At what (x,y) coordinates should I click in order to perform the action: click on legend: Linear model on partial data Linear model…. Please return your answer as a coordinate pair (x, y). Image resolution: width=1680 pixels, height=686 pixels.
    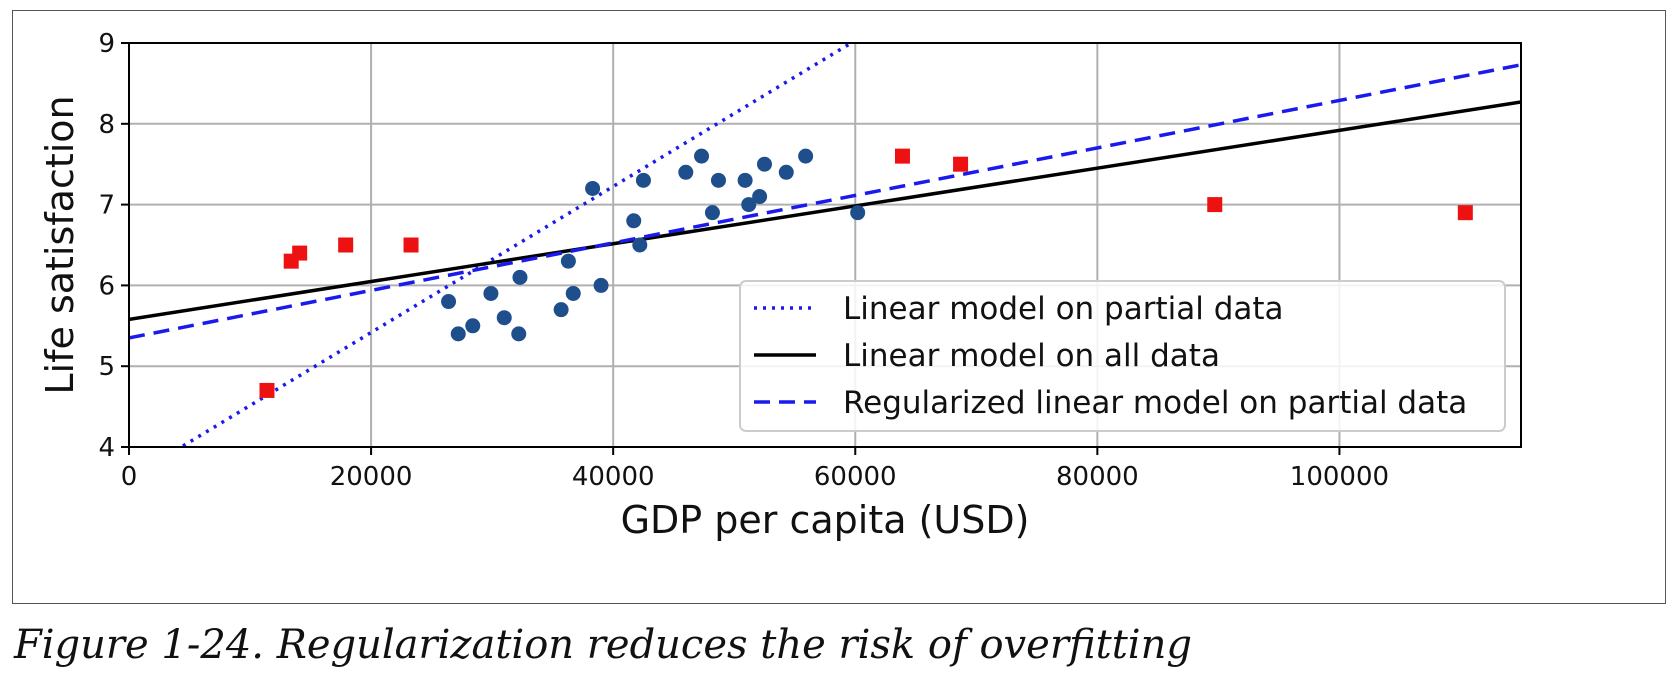
    Looking at the image, I should click on (1122, 356).